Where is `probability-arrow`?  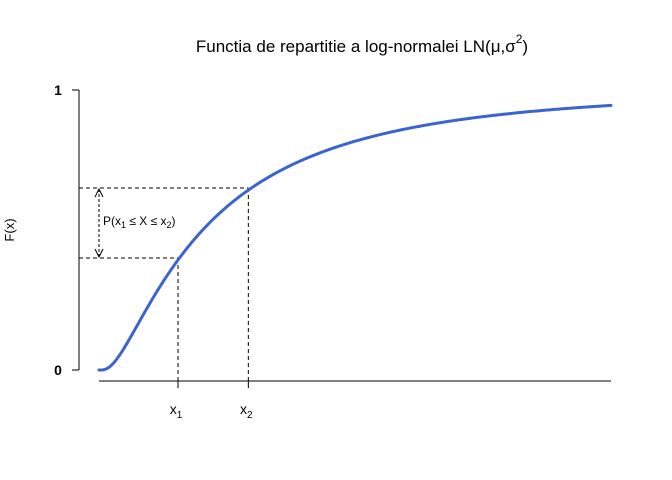 probability-arrow is located at coordinates (99, 223).